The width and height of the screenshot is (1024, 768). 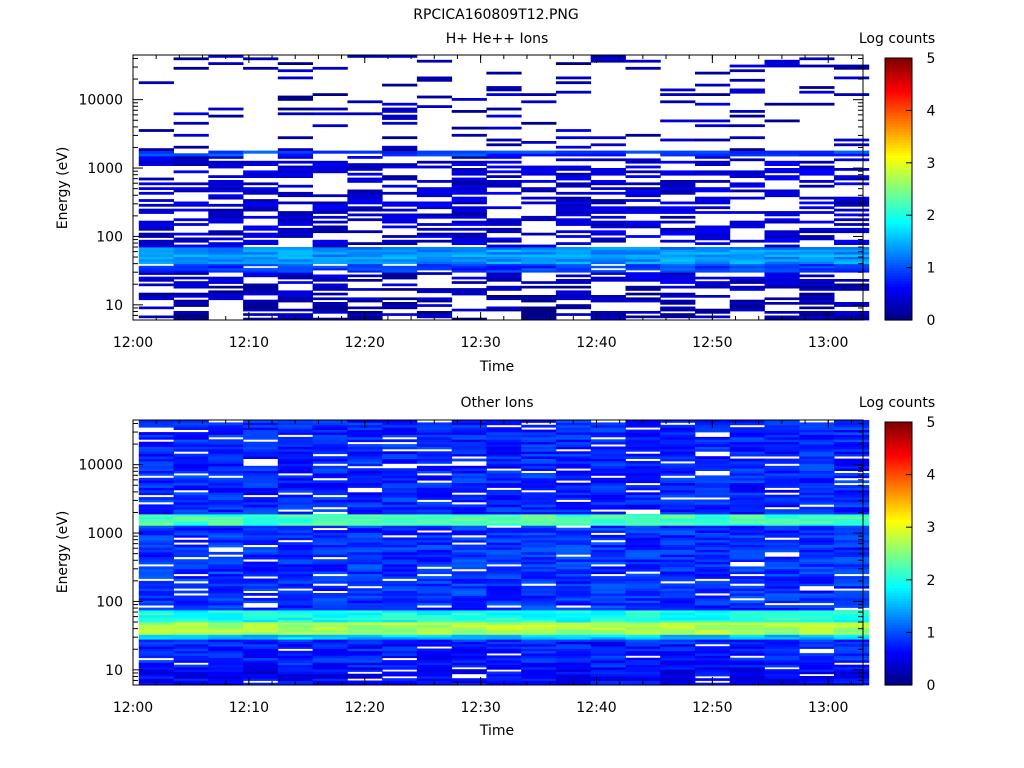 What do you see at coordinates (596, 343) in the screenshot?
I see `x-tick-label: 12:40` at bounding box center [596, 343].